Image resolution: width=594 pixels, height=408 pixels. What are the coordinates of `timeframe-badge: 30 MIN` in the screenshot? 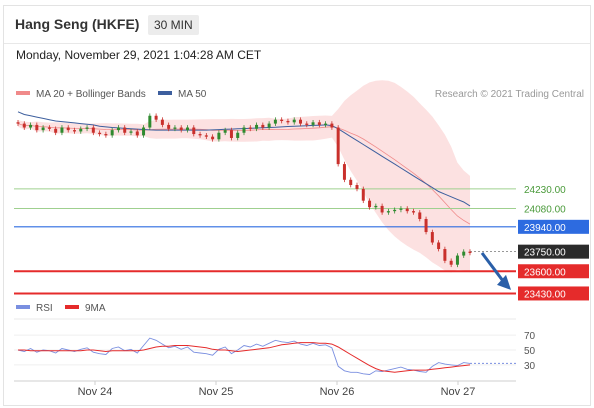 It's located at (173, 25).